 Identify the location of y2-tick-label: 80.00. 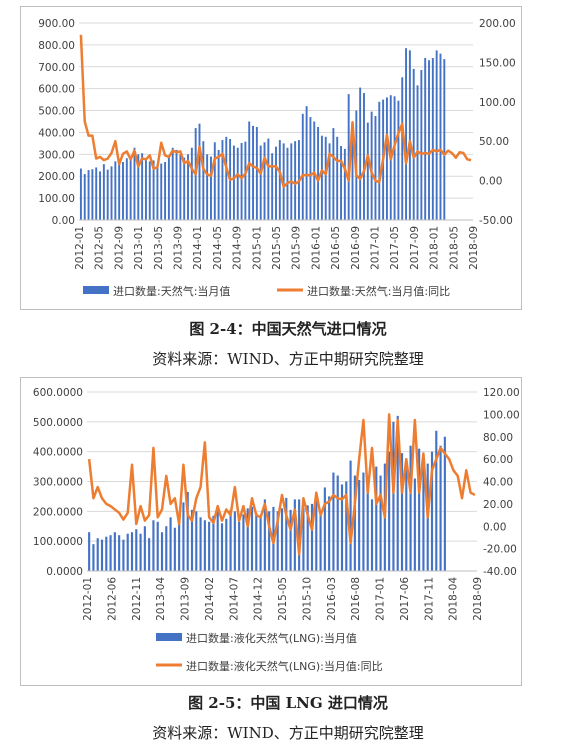
(498, 438).